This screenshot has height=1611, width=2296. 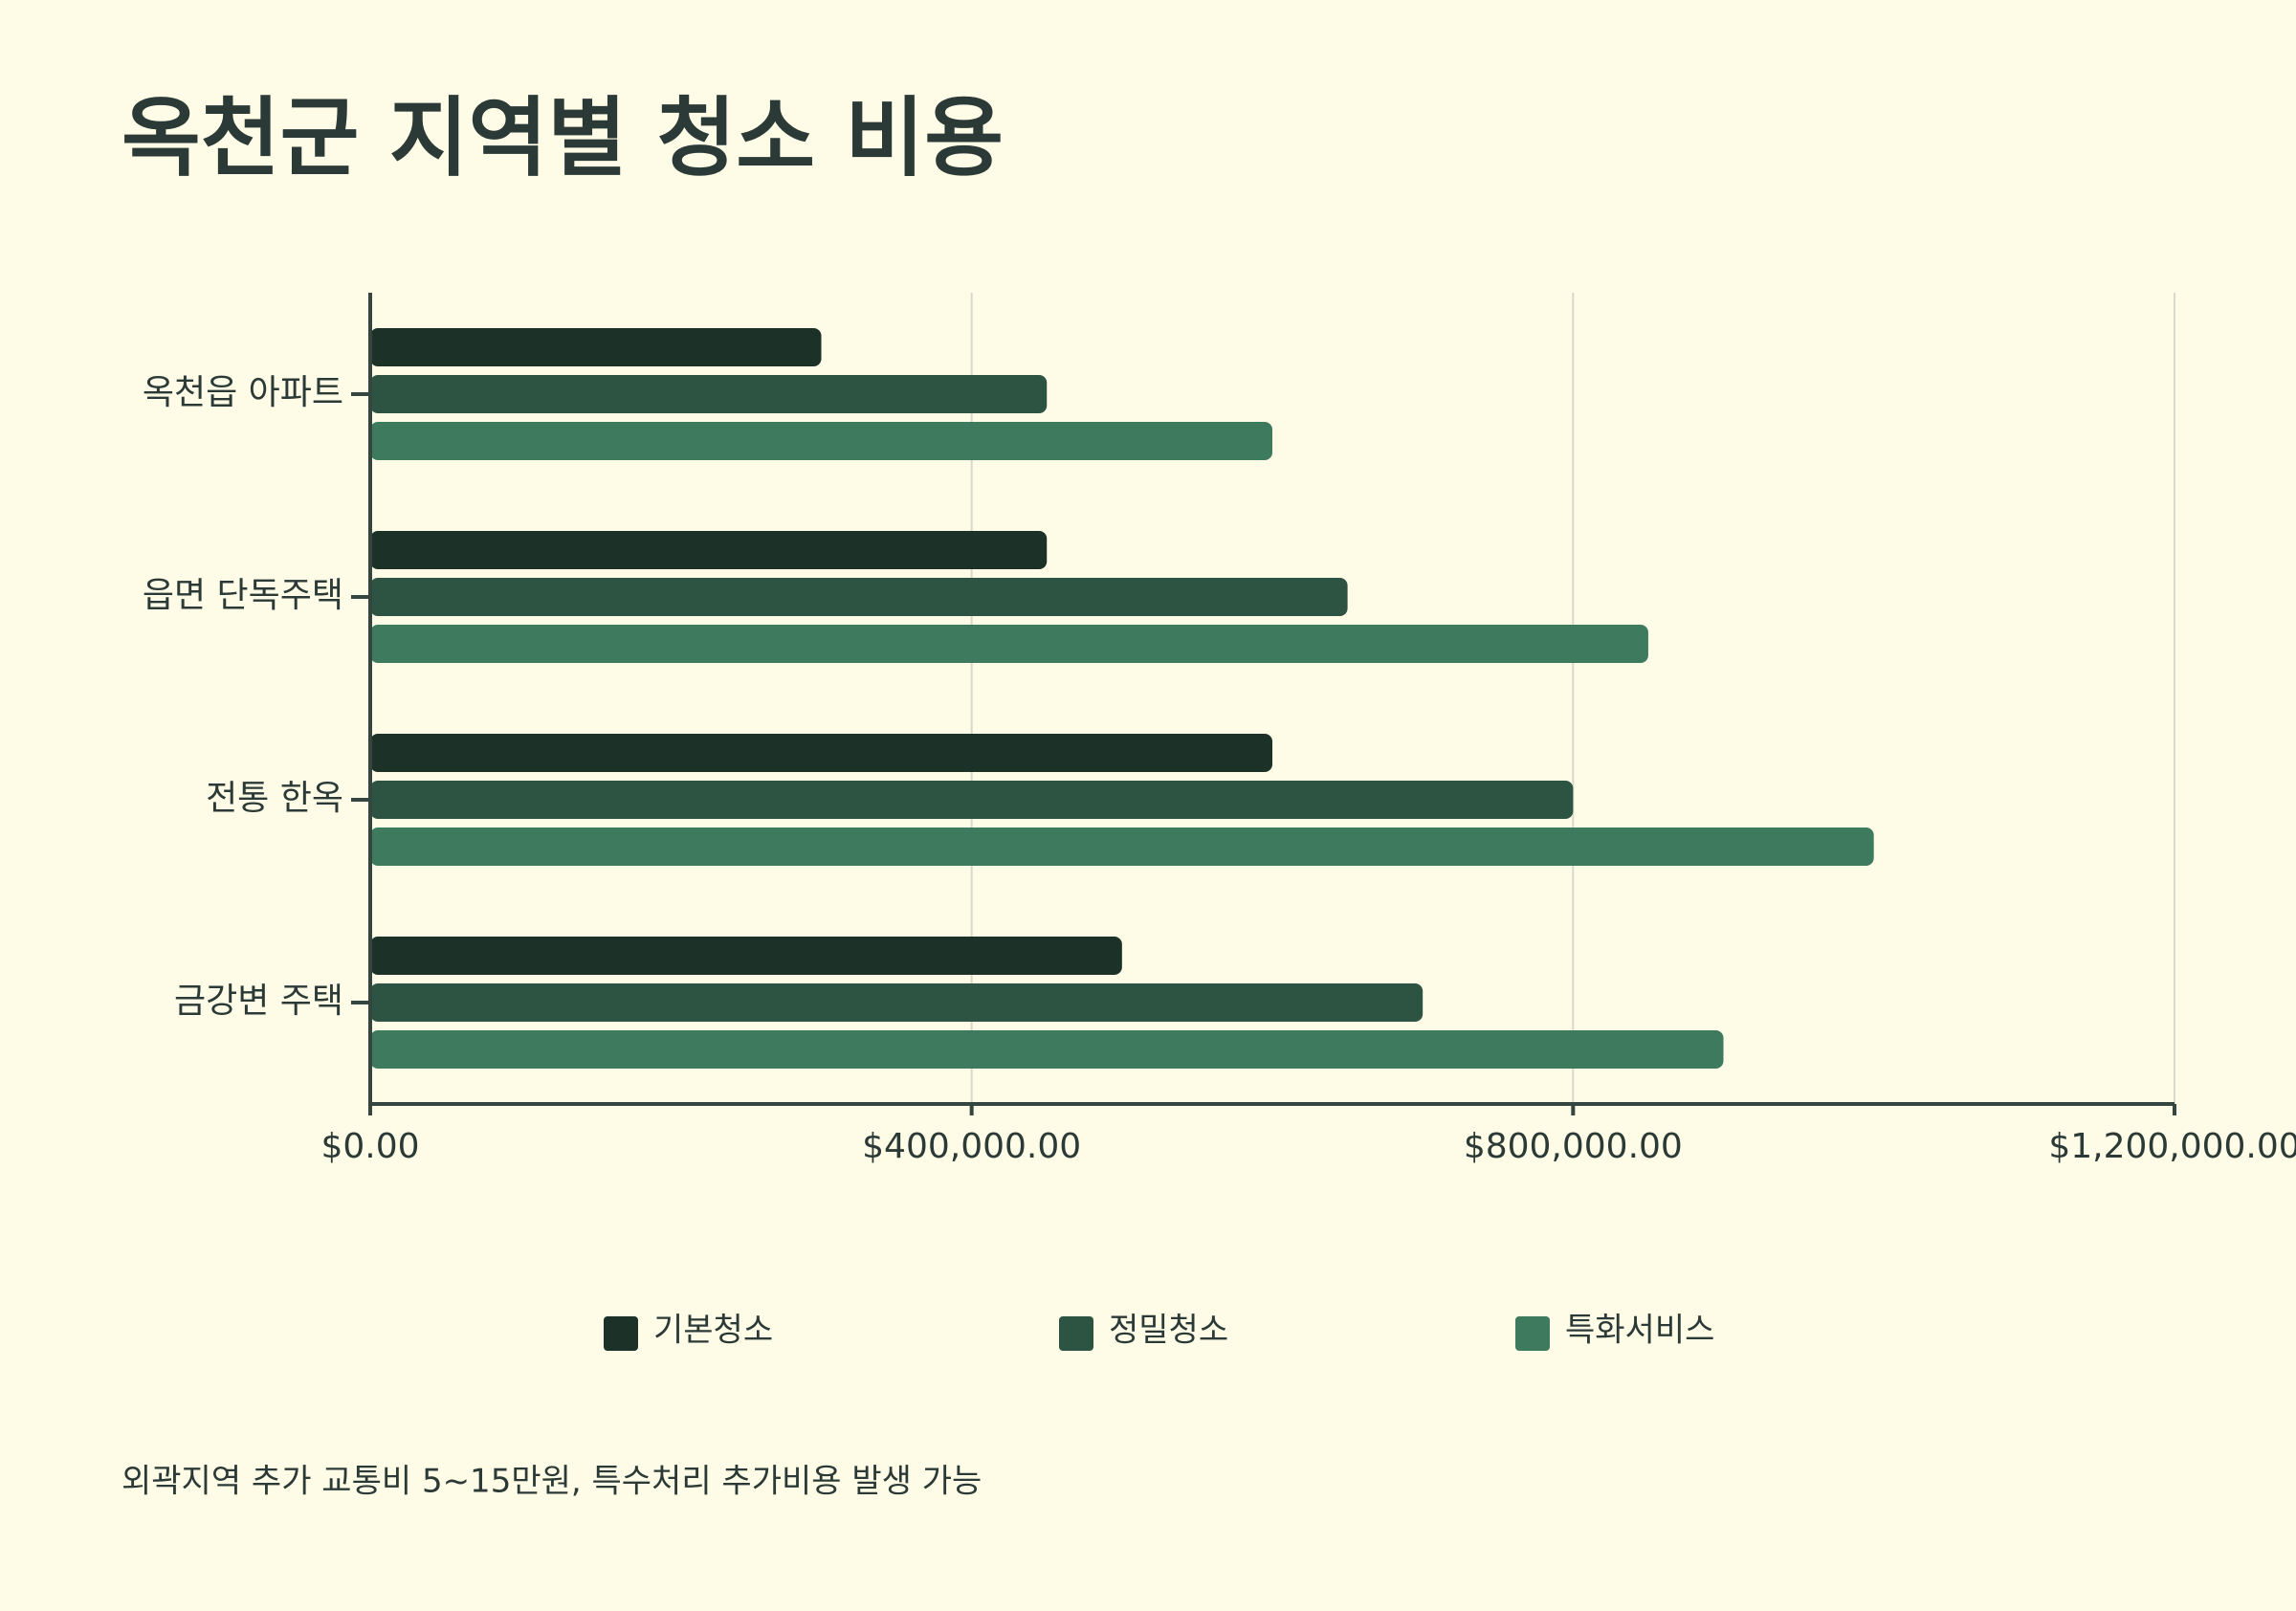 I want to click on y-tick-label: 읍면 단독주택, so click(x=243, y=595).